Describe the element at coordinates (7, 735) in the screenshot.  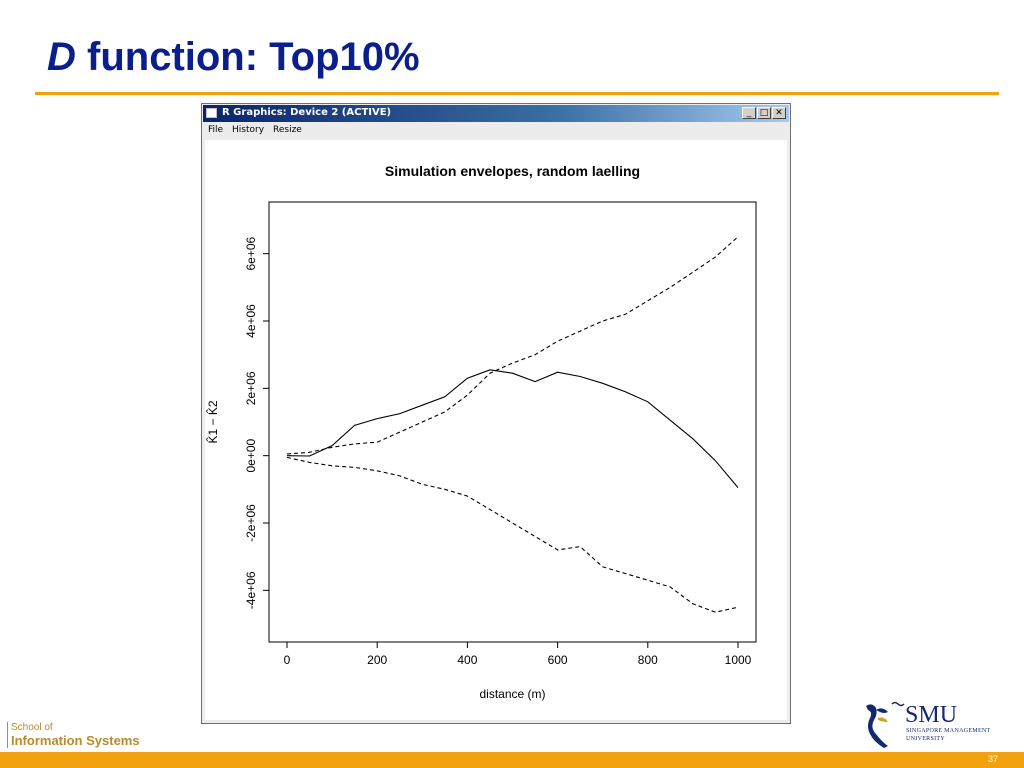
I see `footer-school-rule` at that location.